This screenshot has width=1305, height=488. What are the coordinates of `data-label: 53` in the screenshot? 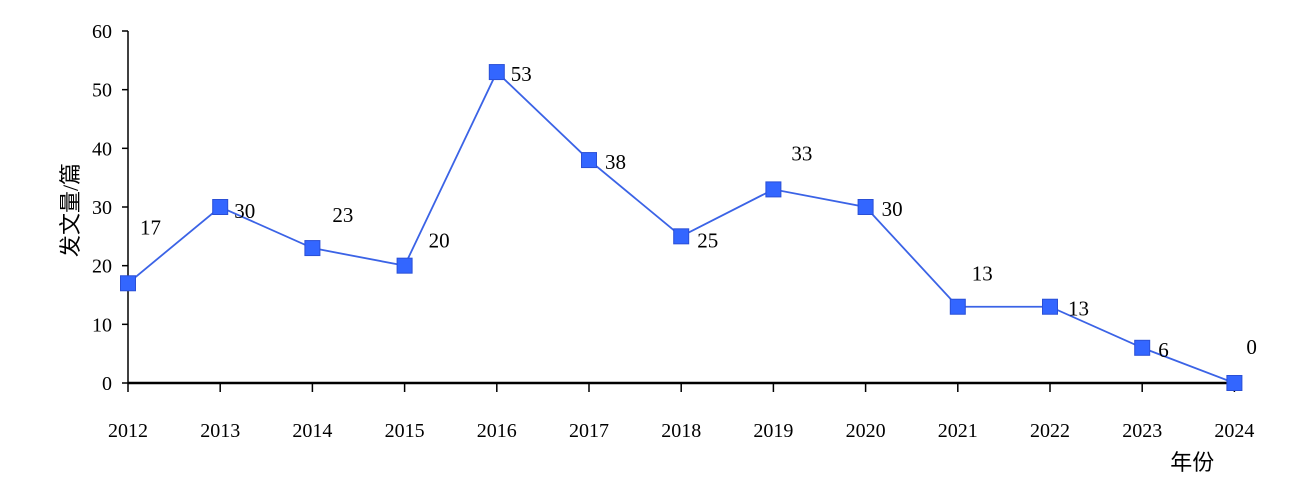 It's located at (521, 74).